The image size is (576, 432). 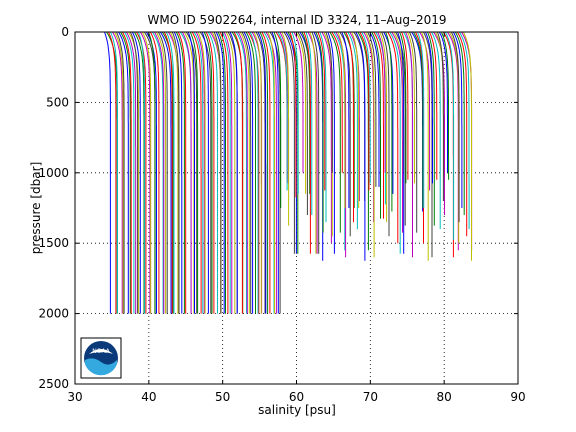 What do you see at coordinates (53, 173) in the screenshot?
I see `y-tick-label: 1000` at bounding box center [53, 173].